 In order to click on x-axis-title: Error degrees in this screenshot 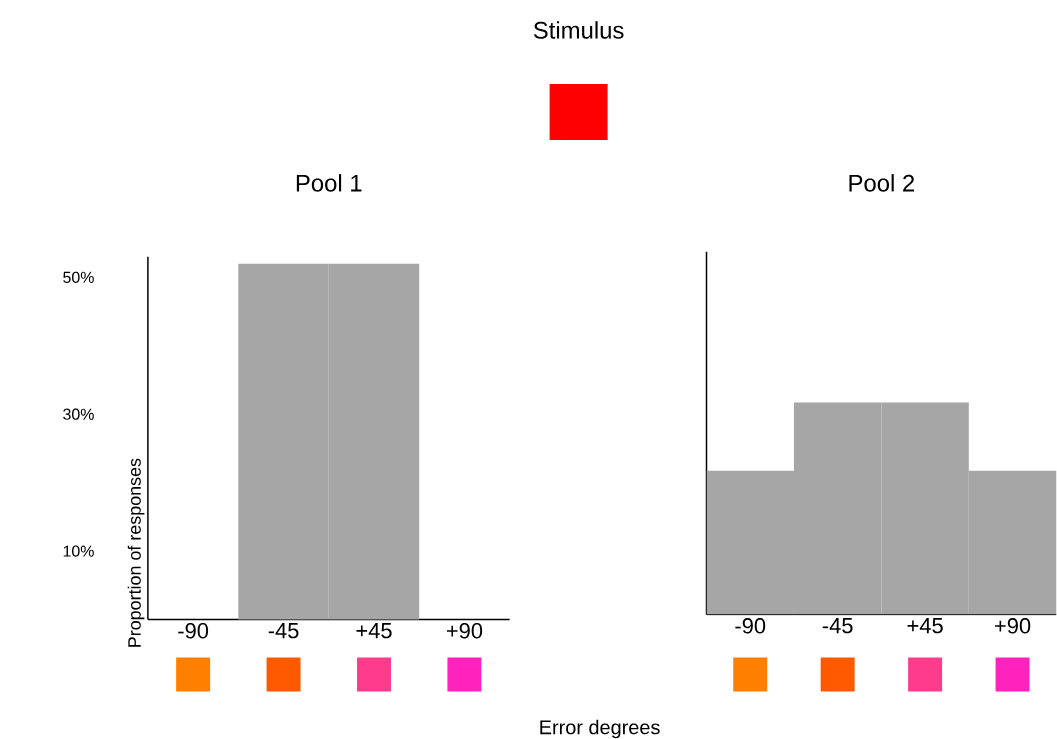, I will do `click(600, 729)`.